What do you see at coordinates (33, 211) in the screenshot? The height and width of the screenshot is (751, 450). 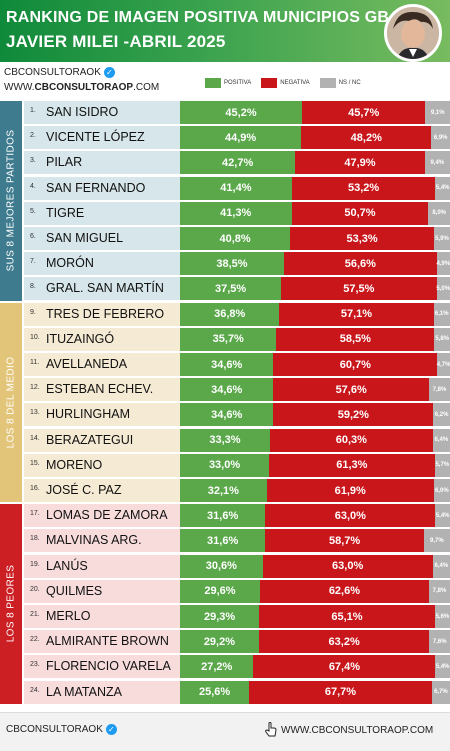 I see `rank-label: 5.` at bounding box center [33, 211].